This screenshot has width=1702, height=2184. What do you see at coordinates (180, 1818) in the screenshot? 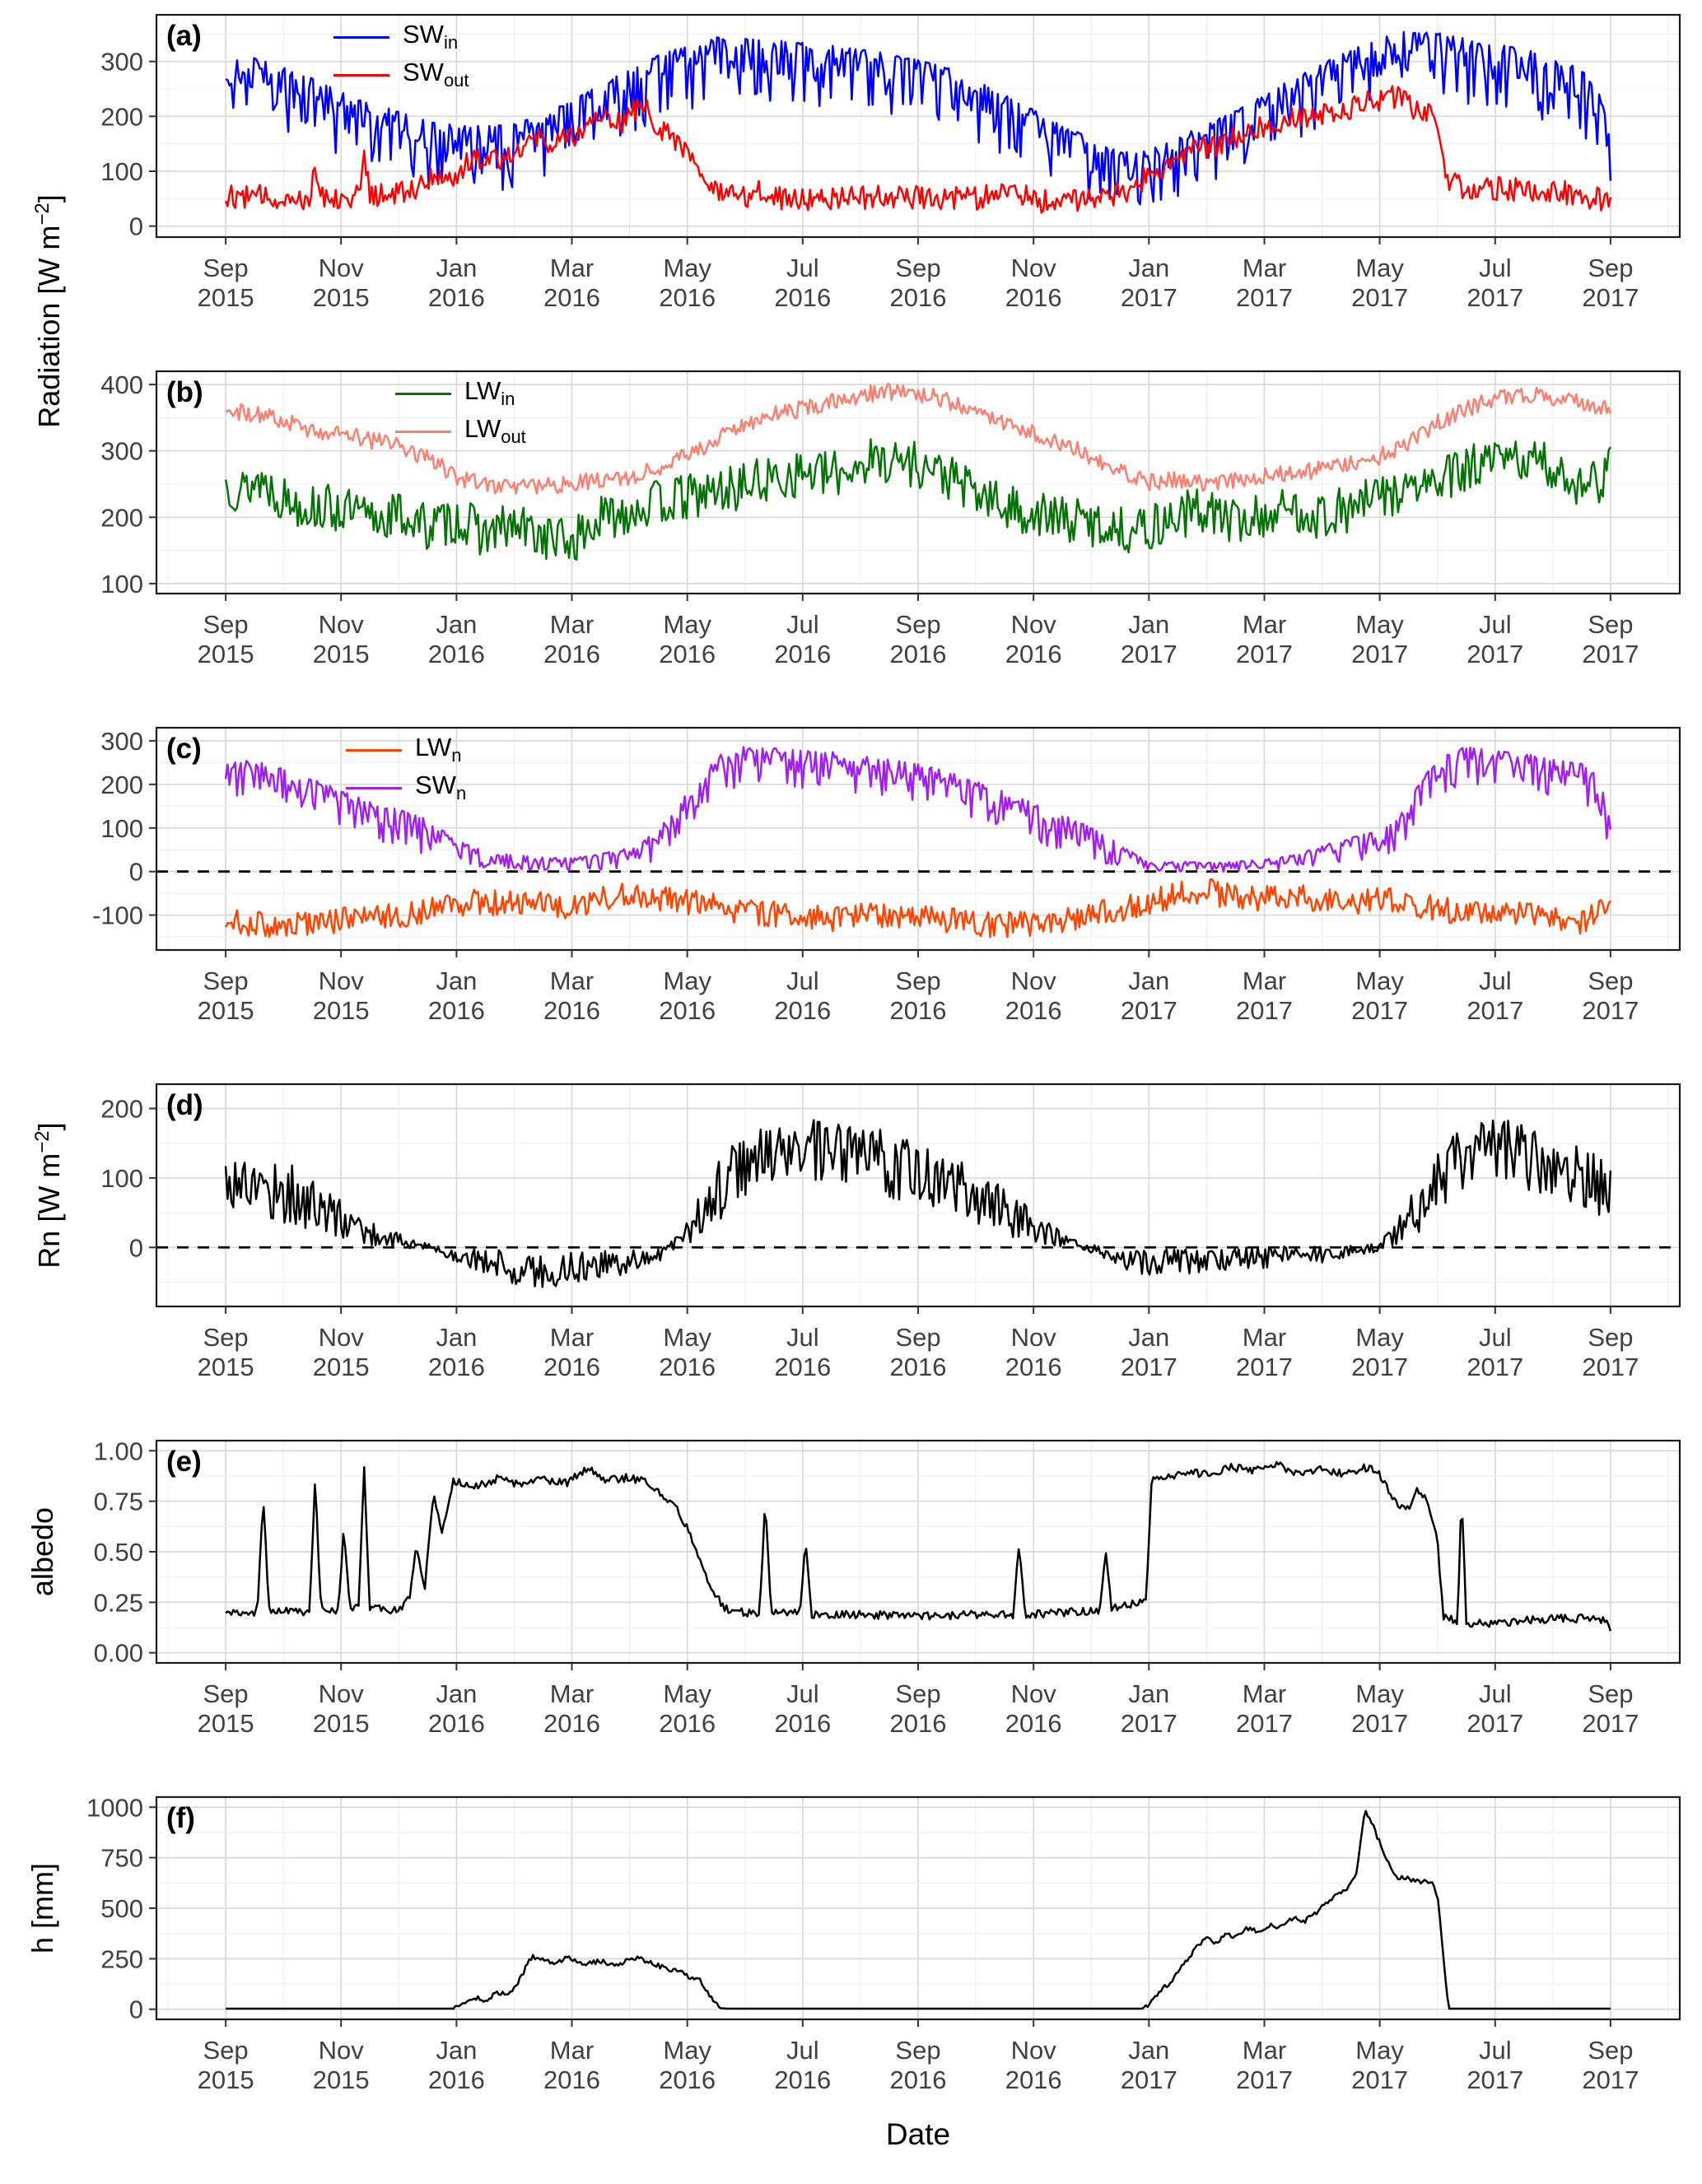
I see `panel-tag-f: (f)` at bounding box center [180, 1818].